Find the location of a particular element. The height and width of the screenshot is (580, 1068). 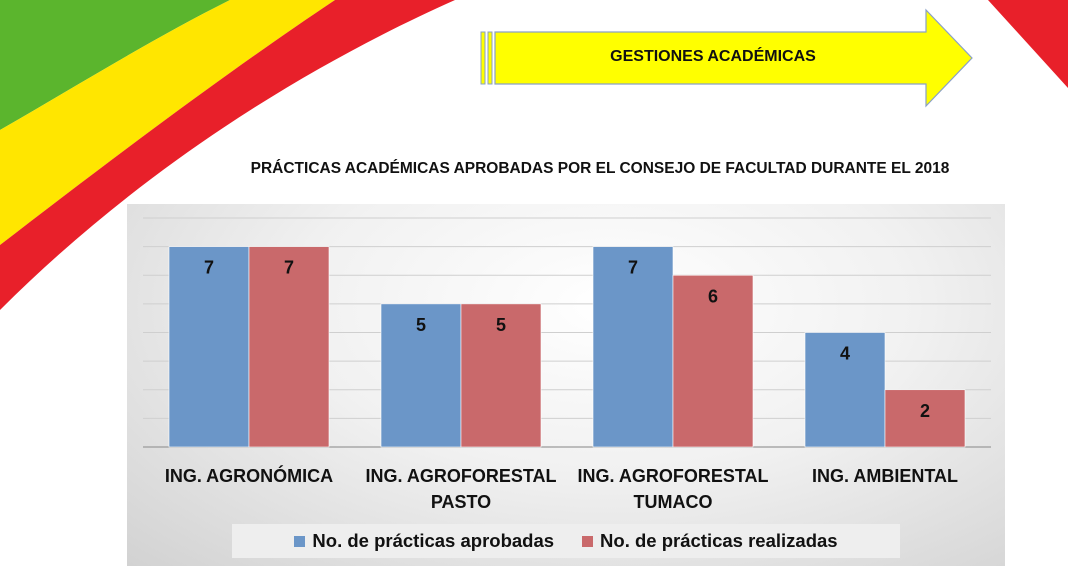

category-label-line: ING. AGRONÓMICA is located at coordinates (249, 476).